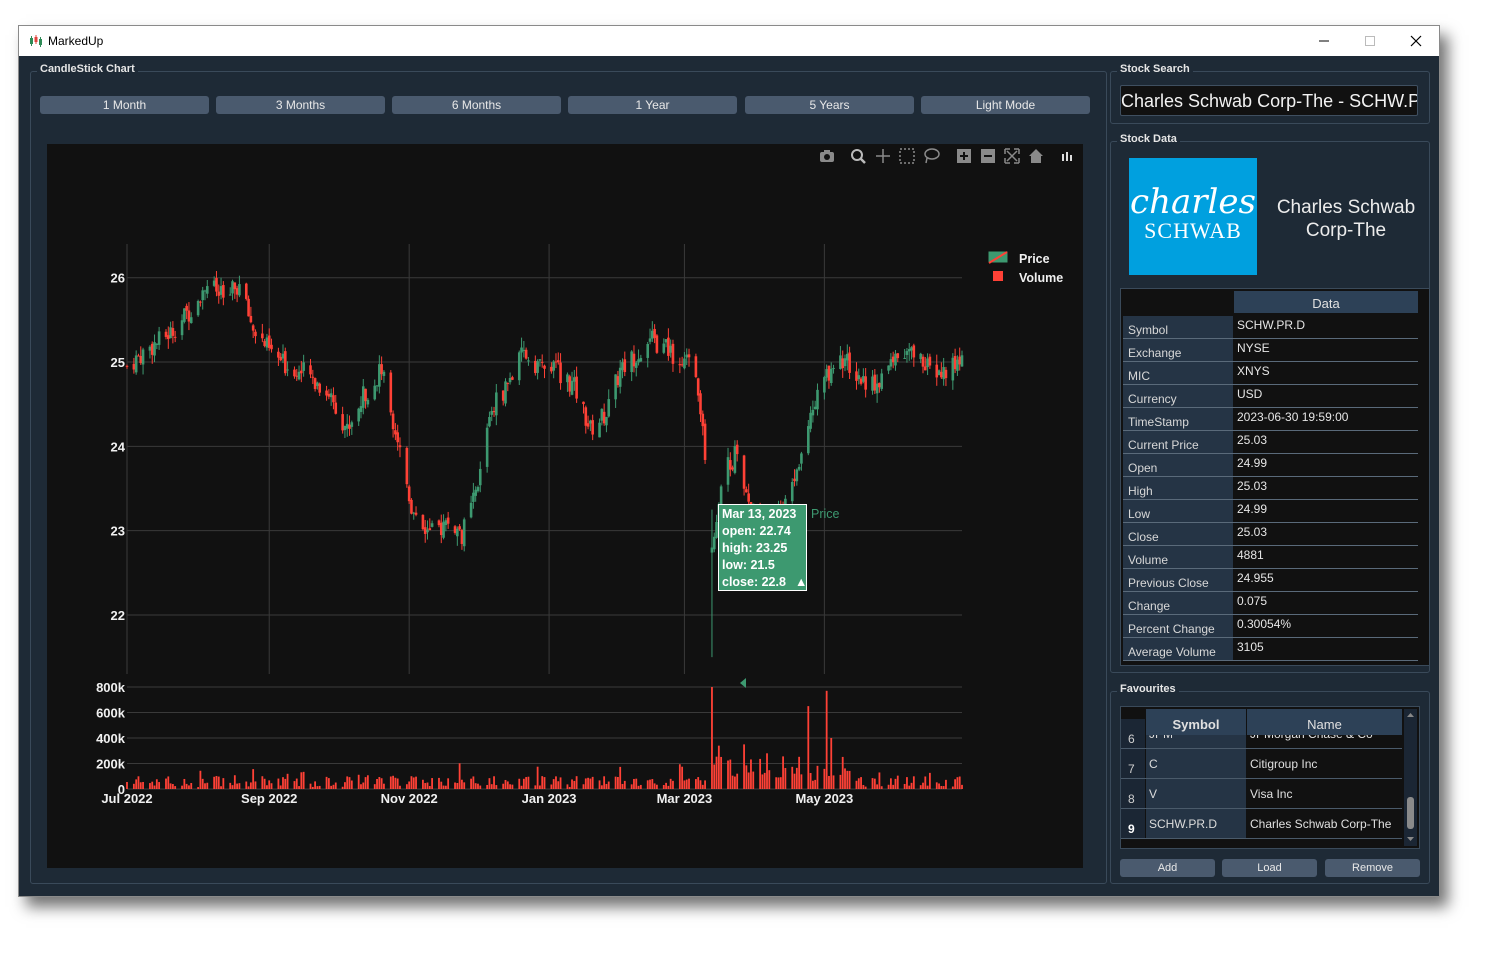 This screenshot has width=1506, height=958. What do you see at coordinates (829, 105) in the screenshot?
I see `range-5-years-button: 5 Years` at bounding box center [829, 105].